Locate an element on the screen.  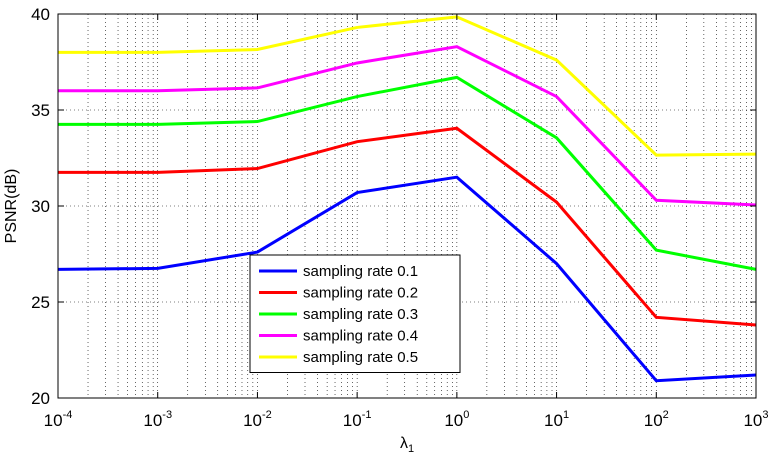
x-tick-label: 10⁻⁴ is located at coordinates (58, 419).